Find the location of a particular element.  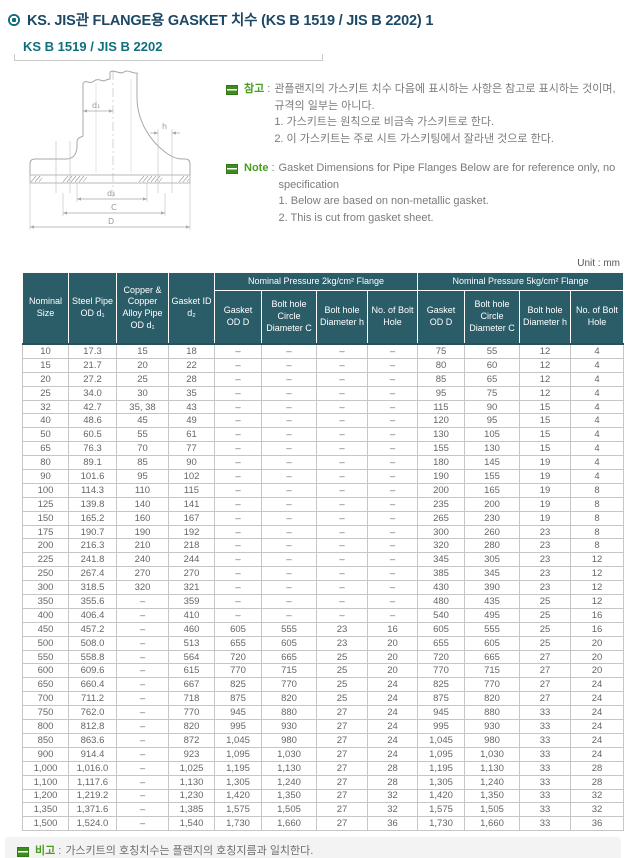

table-cell: 615 is located at coordinates (191, 671).